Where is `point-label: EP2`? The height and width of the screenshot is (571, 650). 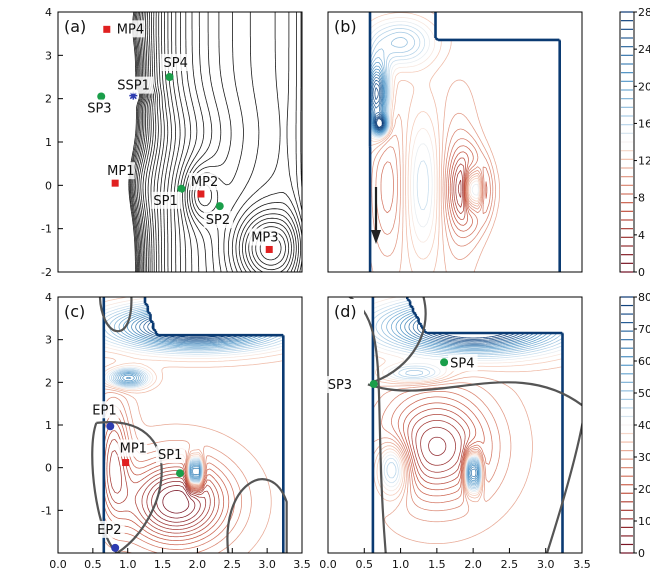 point-label: EP2 is located at coordinates (109, 530).